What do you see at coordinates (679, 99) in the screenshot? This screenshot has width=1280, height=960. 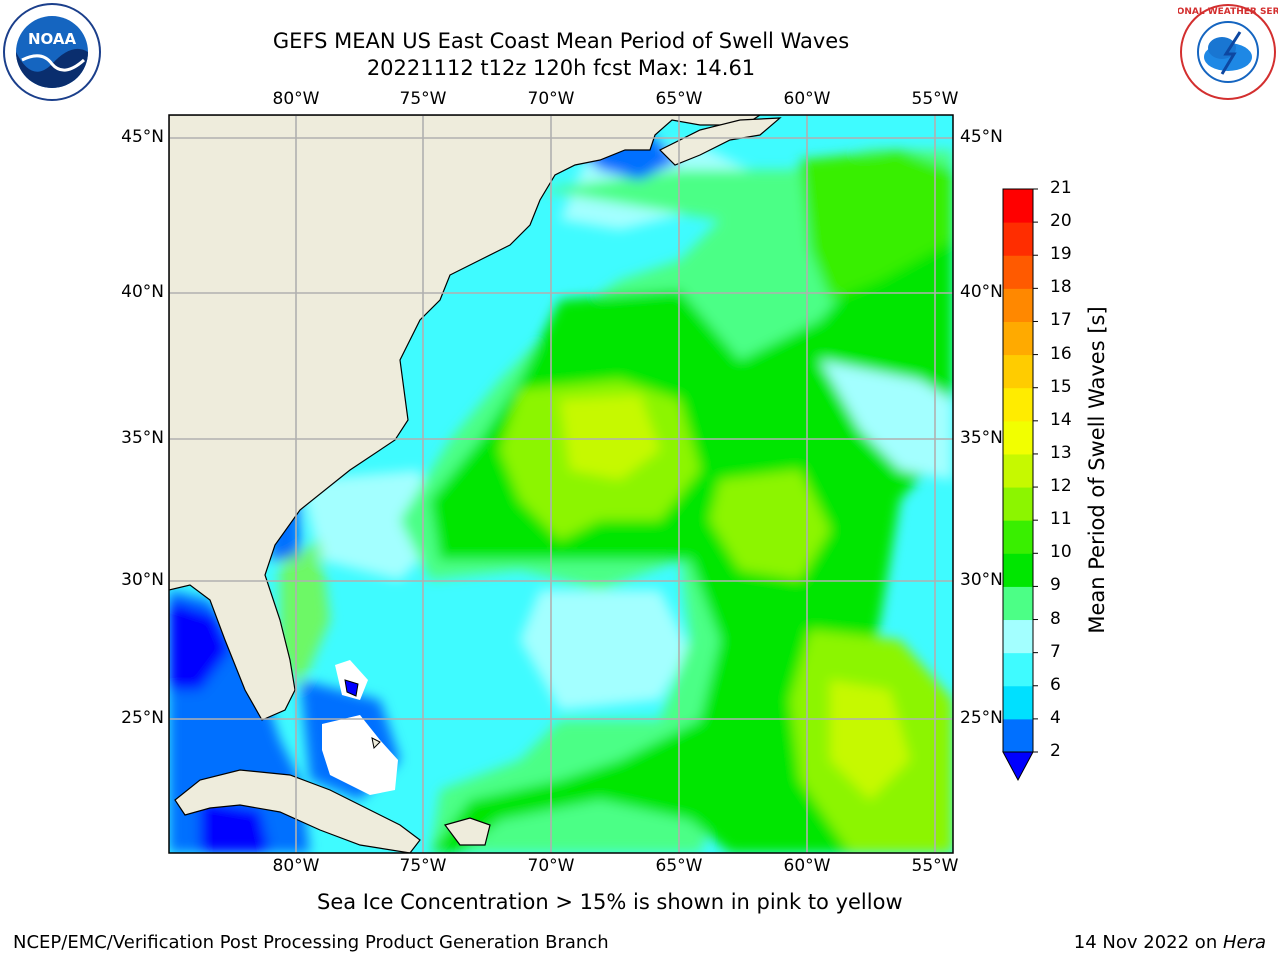 I see `lon-label-top: 65°W` at bounding box center [679, 99].